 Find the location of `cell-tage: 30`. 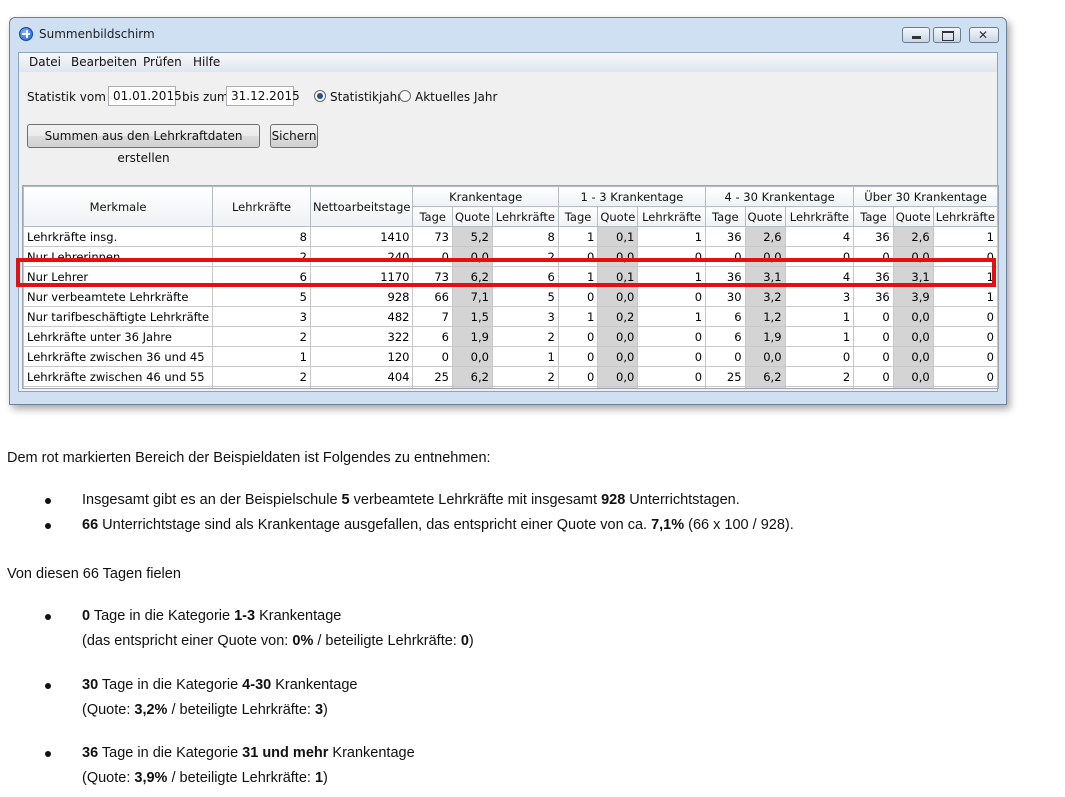

cell-tage: 30 is located at coordinates (725, 296).